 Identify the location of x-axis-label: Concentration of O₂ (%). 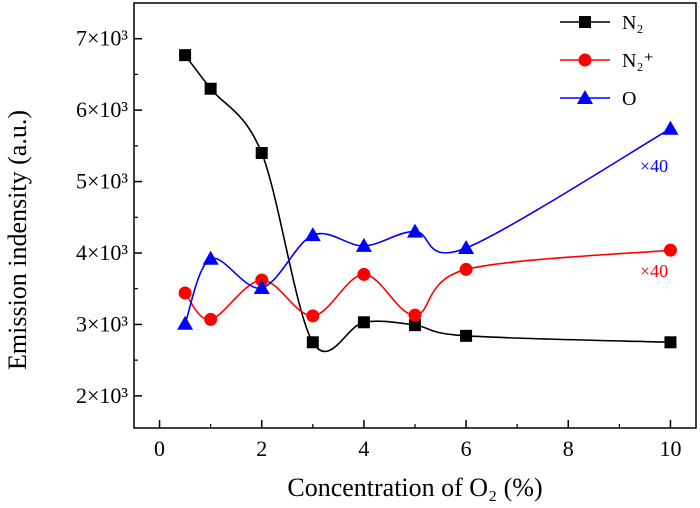
(414, 487).